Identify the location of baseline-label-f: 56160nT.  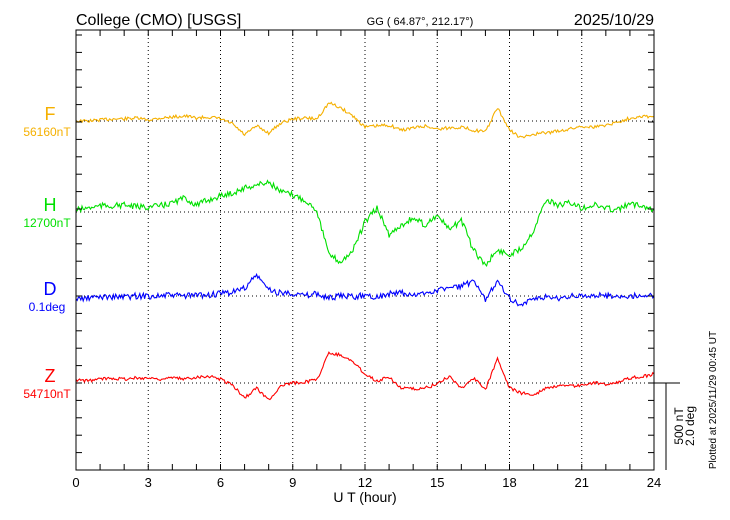
(47, 132).